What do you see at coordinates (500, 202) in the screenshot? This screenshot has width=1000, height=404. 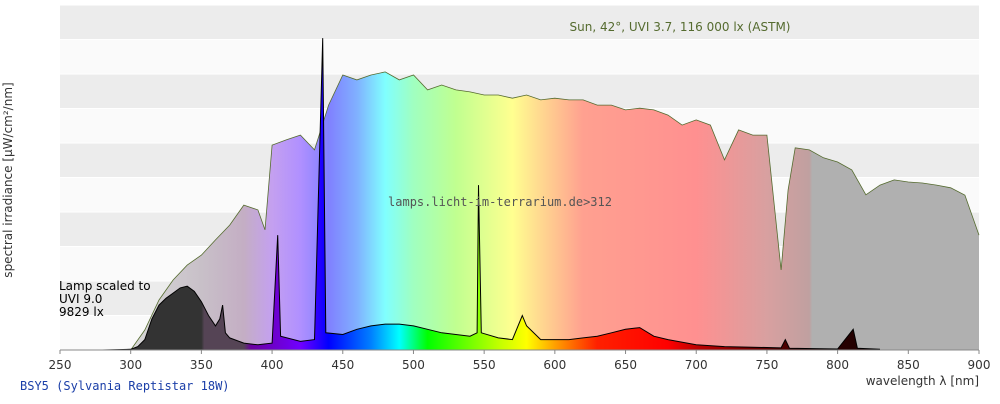 I see `watermark: lamps.licht-im-terrarium.de>312` at bounding box center [500, 202].